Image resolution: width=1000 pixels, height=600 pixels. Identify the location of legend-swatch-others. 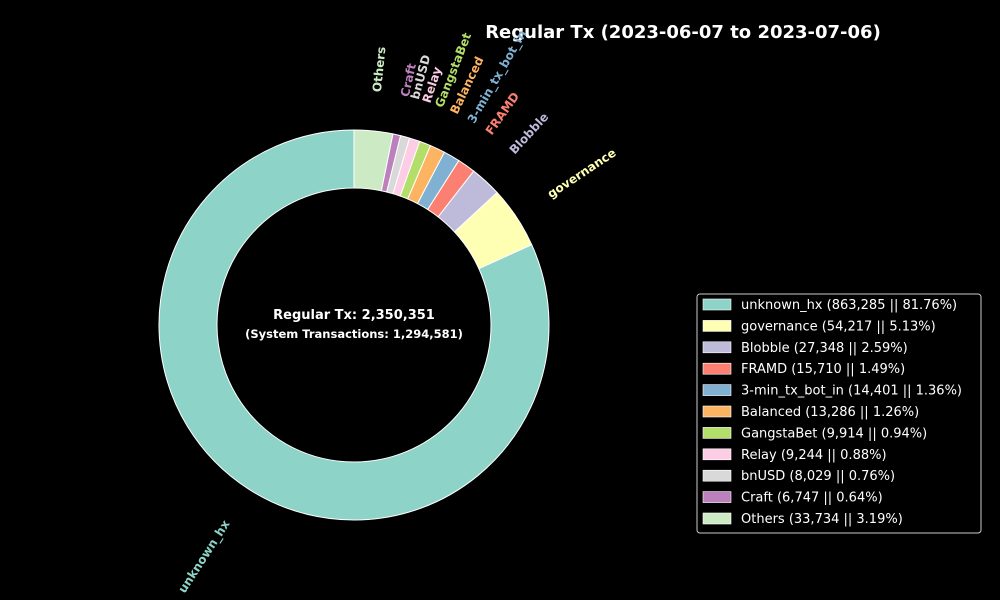
(717, 518).